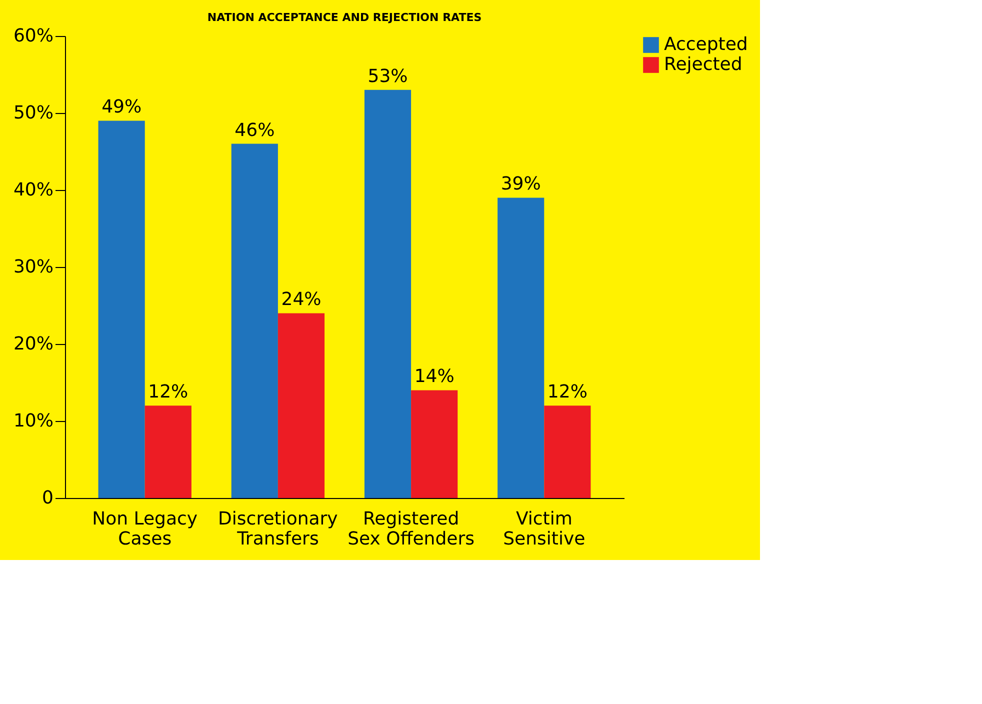 The width and height of the screenshot is (982, 704). I want to click on x-tick-label: Registered Sex Offenders, so click(411, 529).